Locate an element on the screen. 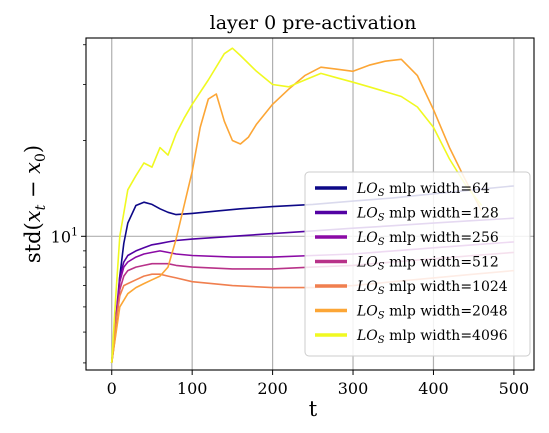 This screenshot has height=433, width=549. chart-title: layer 0 pre-activation is located at coordinates (313, 23).